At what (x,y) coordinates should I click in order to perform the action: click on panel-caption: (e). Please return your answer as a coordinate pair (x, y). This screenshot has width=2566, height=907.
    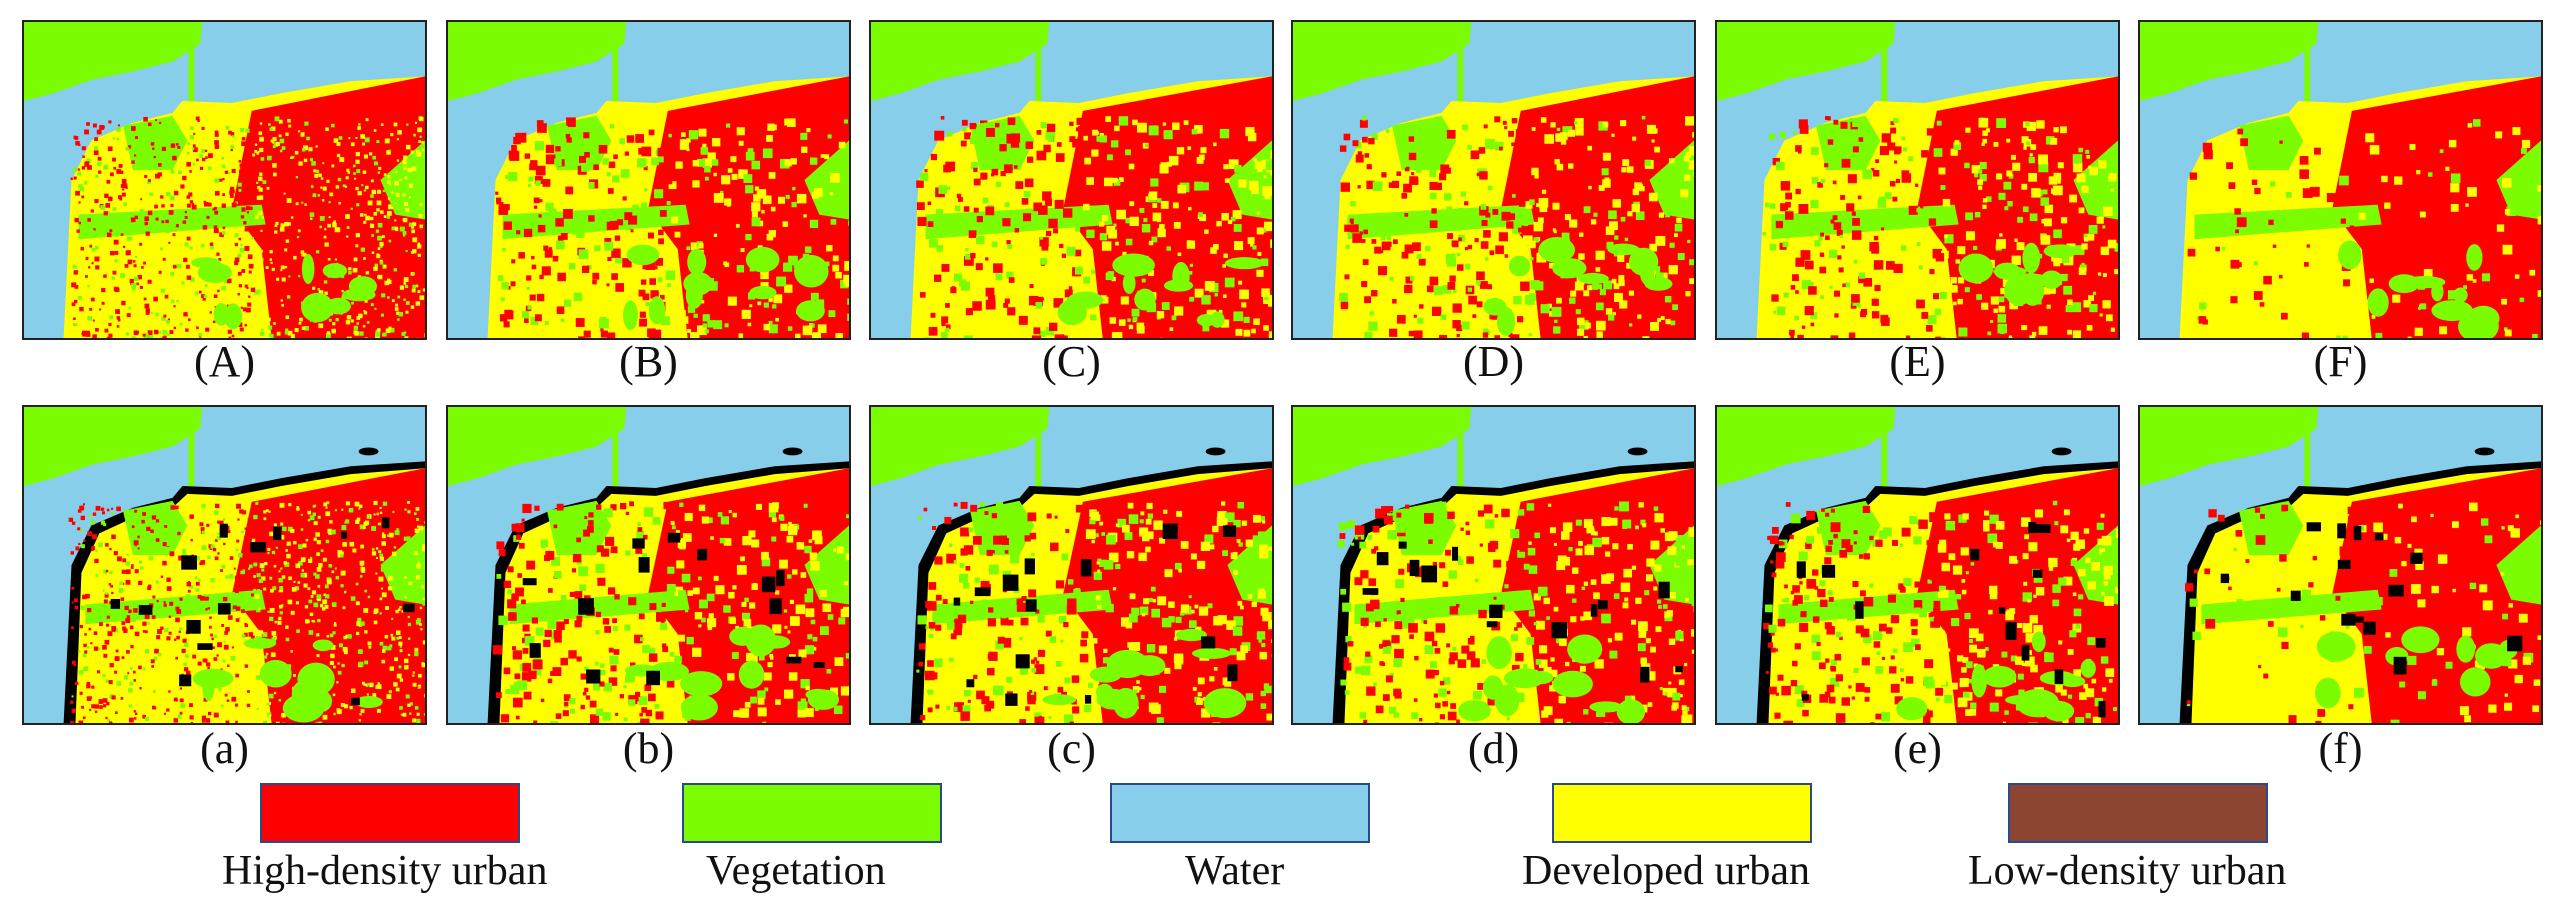
    Looking at the image, I should click on (1917, 748).